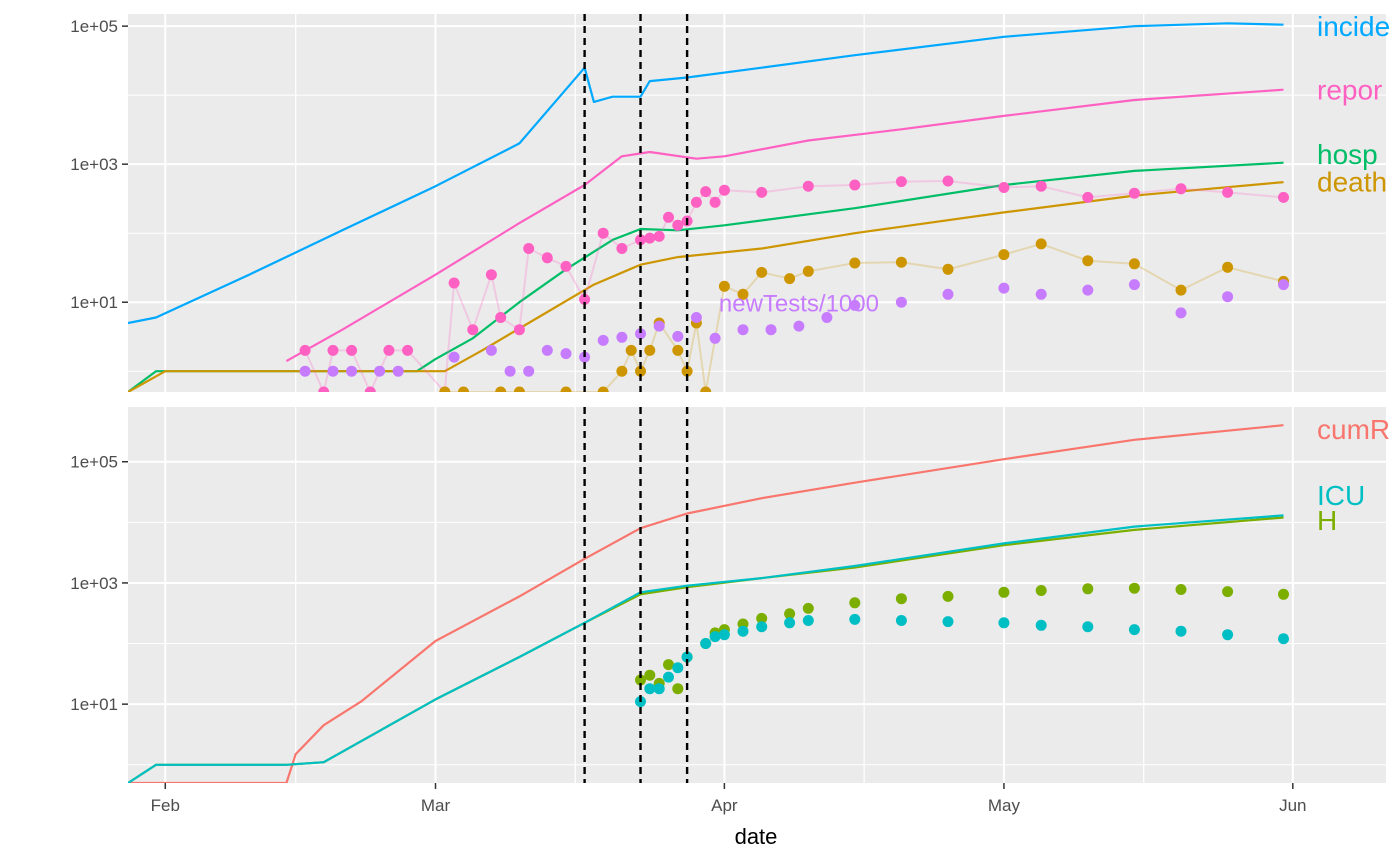  I want to click on series-label-hosp: hosp, so click(1347, 154).